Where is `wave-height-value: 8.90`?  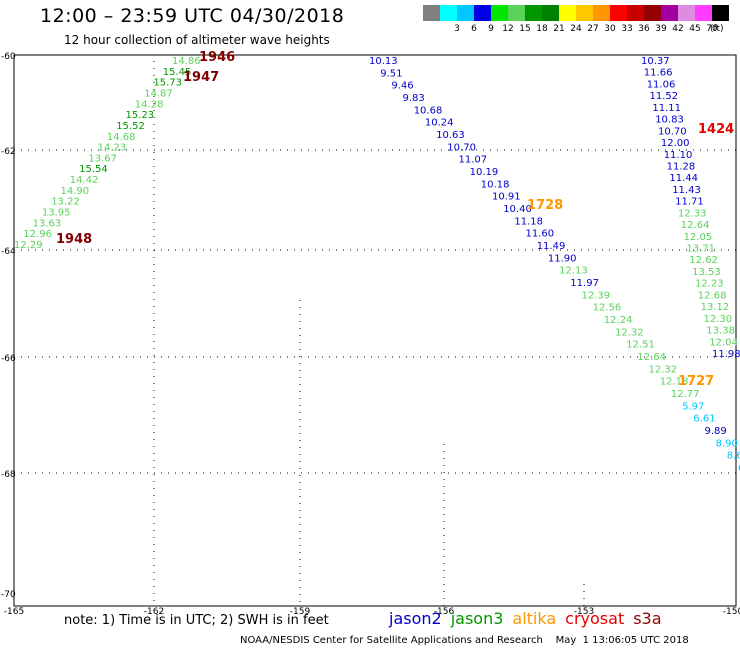 wave-height-value: 8.90 is located at coordinates (727, 443).